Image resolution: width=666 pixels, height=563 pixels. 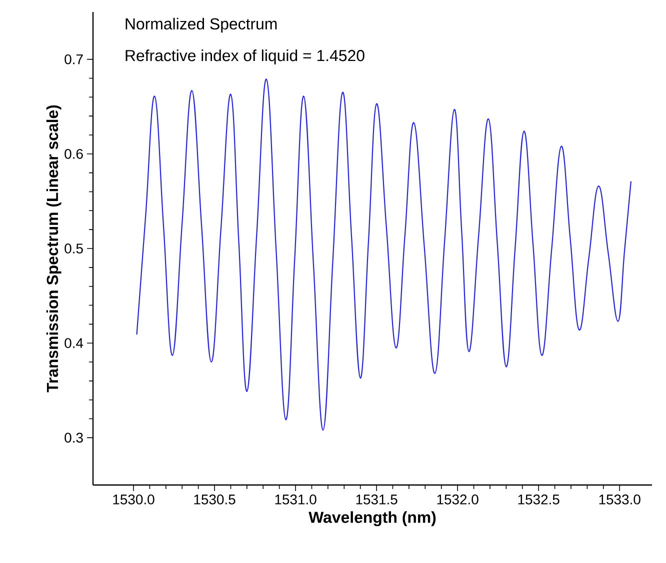 I want to click on y-tick-label: 0.3, so click(x=73, y=437).